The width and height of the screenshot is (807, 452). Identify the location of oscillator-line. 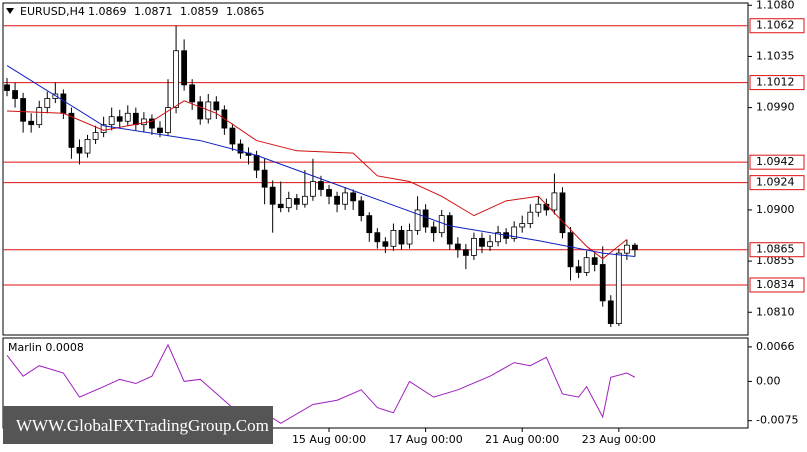
(321, 383).